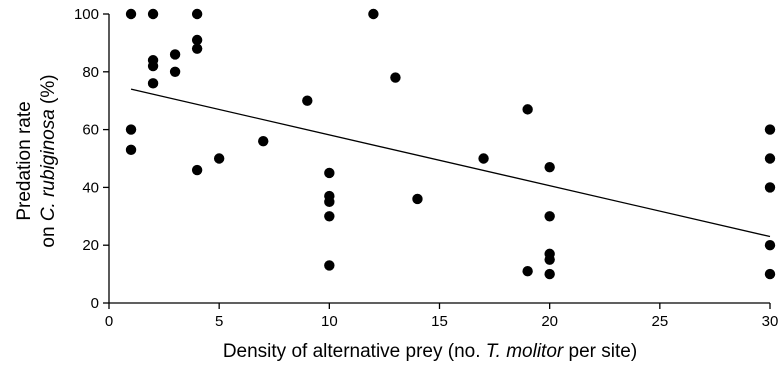 The height and width of the screenshot is (369, 780). Describe the element at coordinates (439, 321) in the screenshot. I see `x-tick-label: 15` at that location.